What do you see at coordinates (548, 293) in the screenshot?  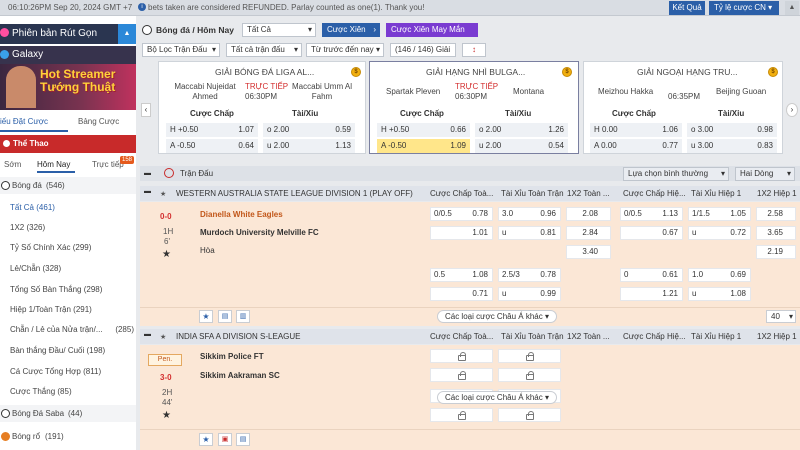 I see `ou-odd: 0.99` at bounding box center [548, 293].